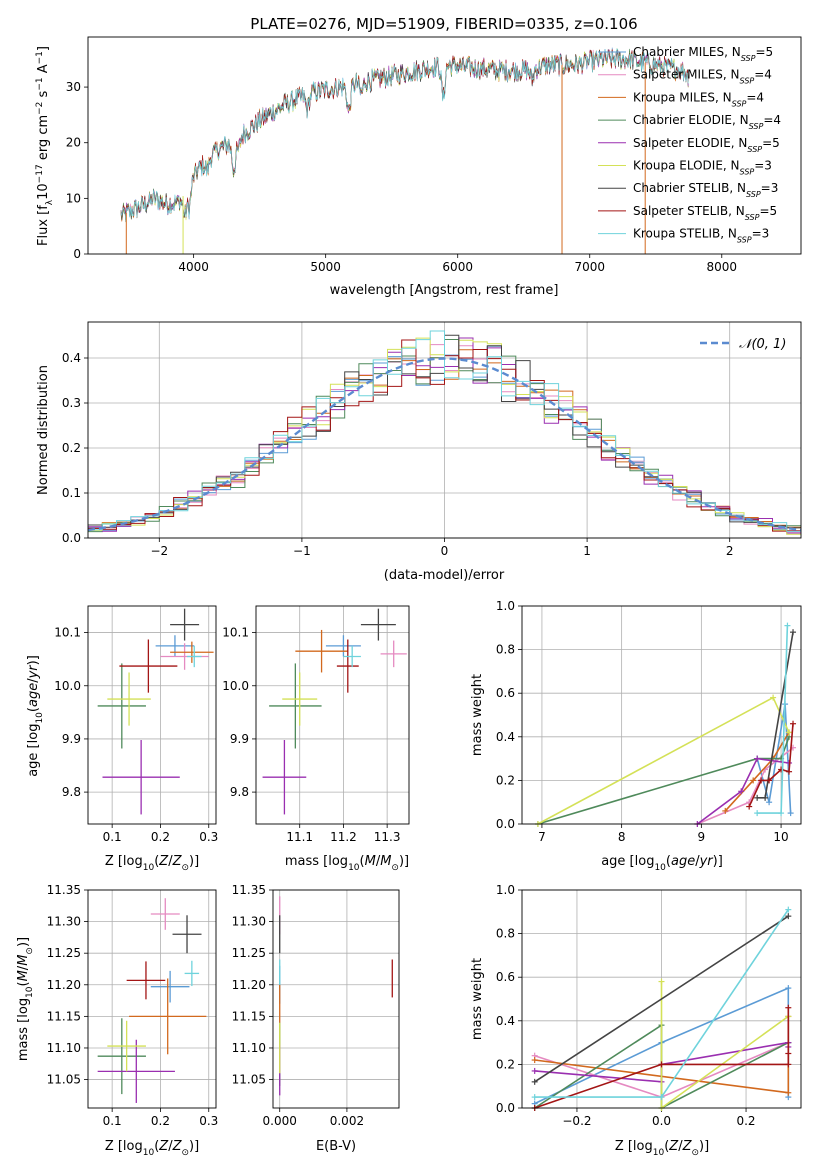 The height and width of the screenshot is (1170, 819). What do you see at coordinates (347, 863) in the screenshot?
I see `x-axis-label: mass [log10(M/M⊙)]` at bounding box center [347, 863].